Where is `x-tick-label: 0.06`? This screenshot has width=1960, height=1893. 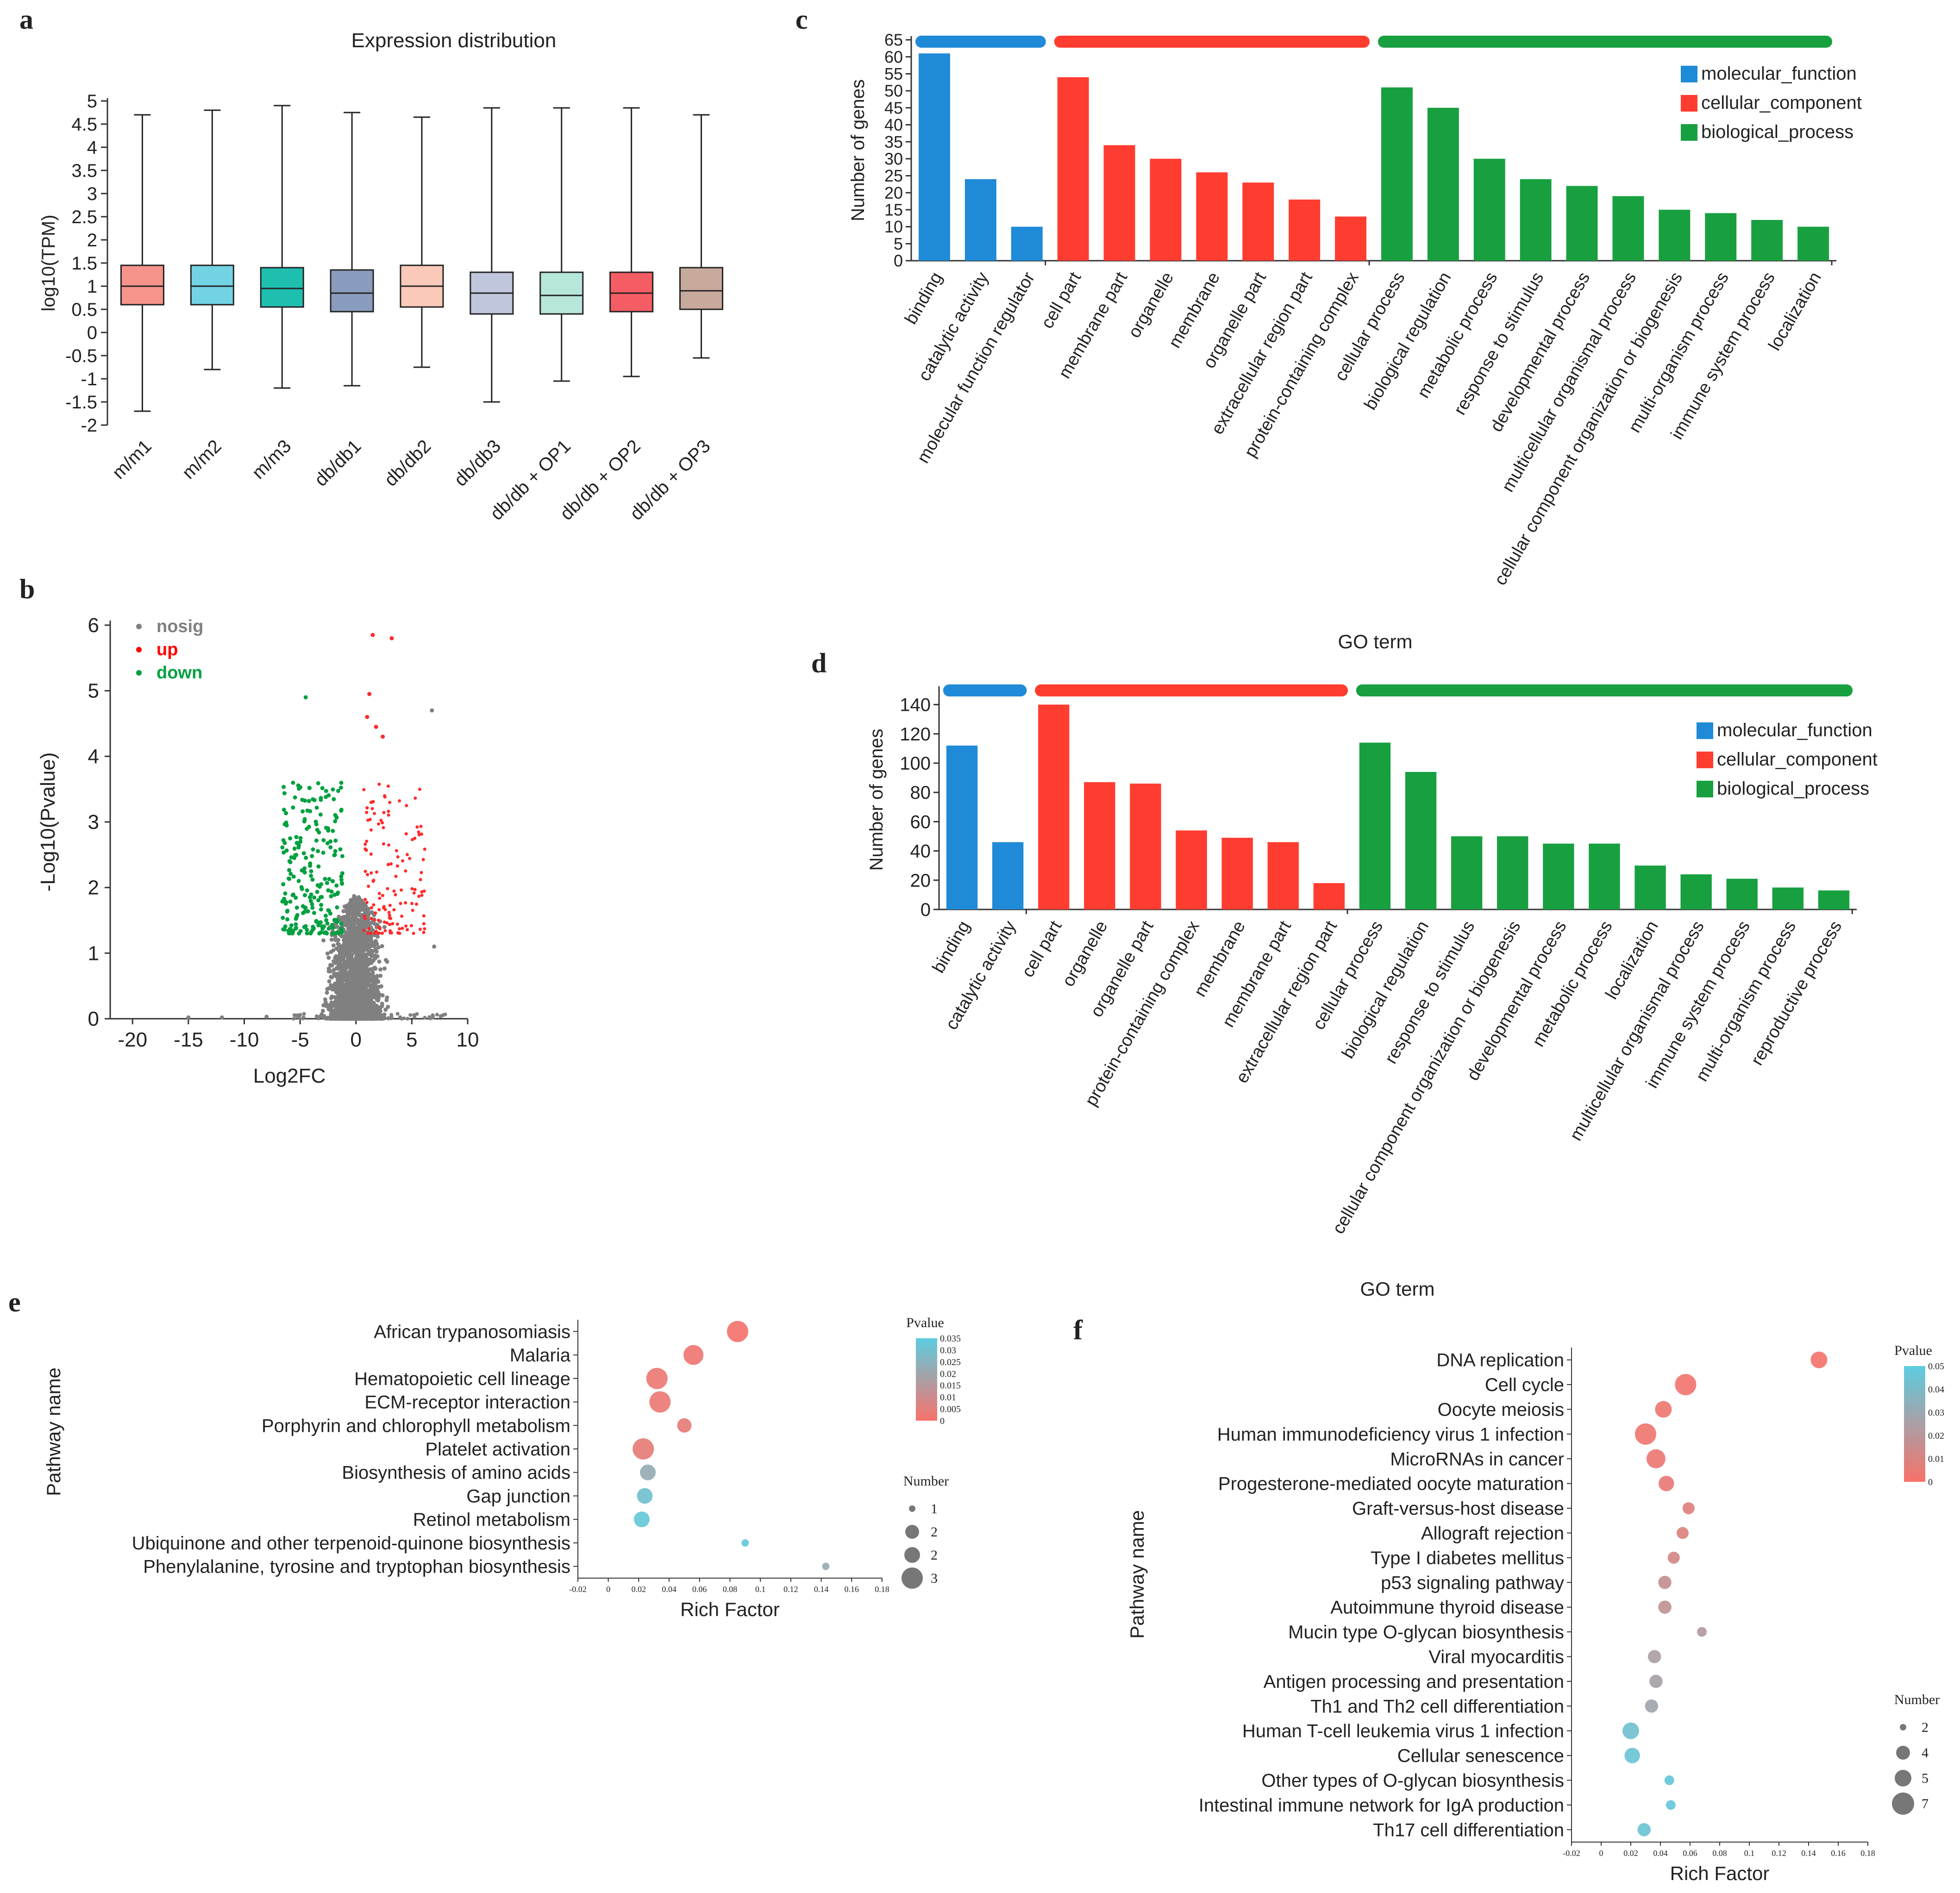
x-tick-label: 0.06 is located at coordinates (1690, 1853).